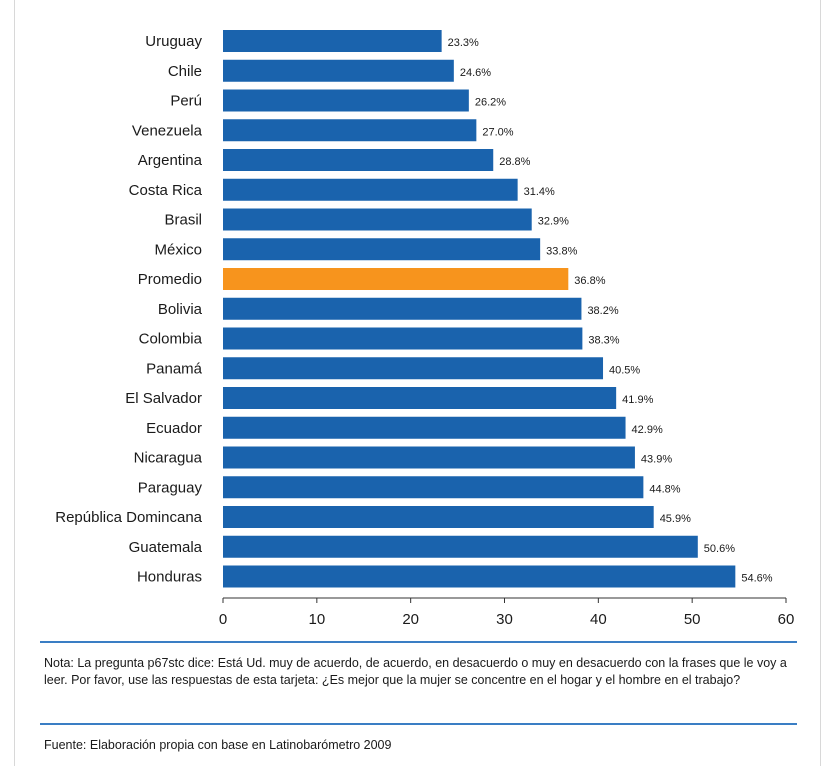 Image resolution: width=837 pixels, height=766 pixels. I want to click on value-label: 36.8%, so click(589, 281).